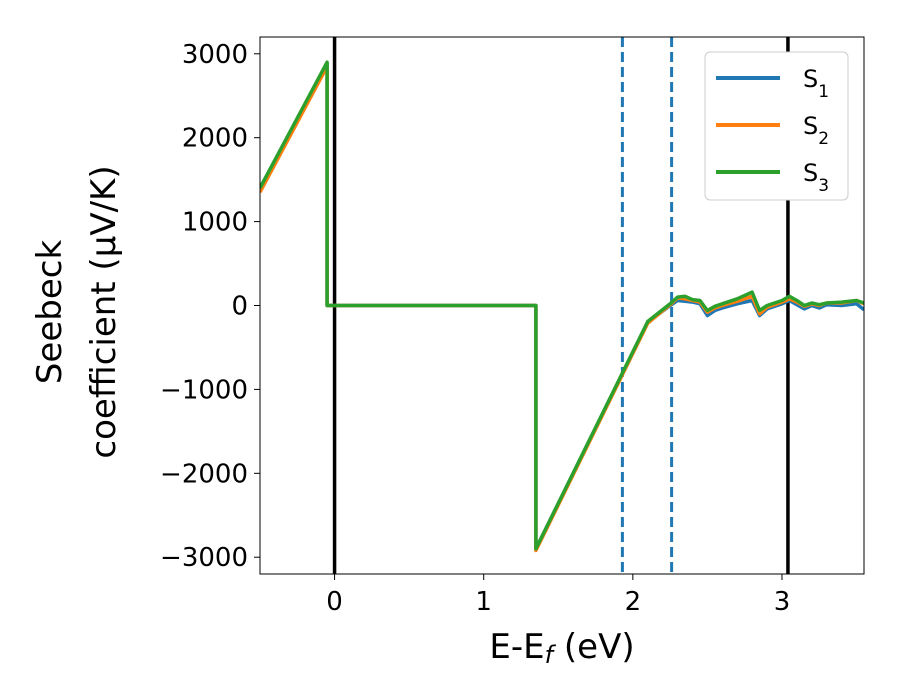 Image resolution: width=900 pixels, height=700 pixels. What do you see at coordinates (215, 55) in the screenshot?
I see `y-tick-label: 3000` at bounding box center [215, 55].